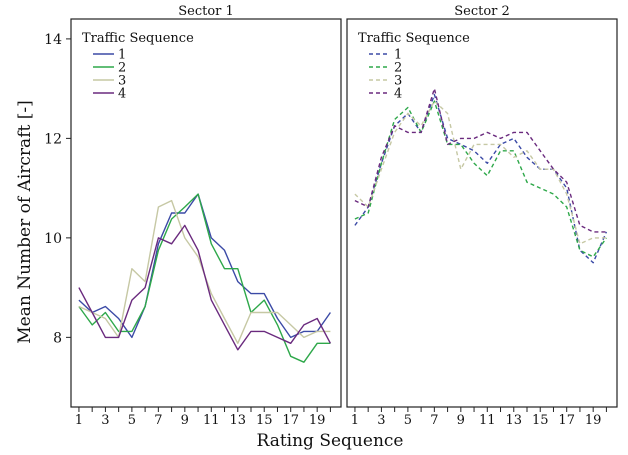  I want to click on y-tick-label: 10, so click(53, 239).